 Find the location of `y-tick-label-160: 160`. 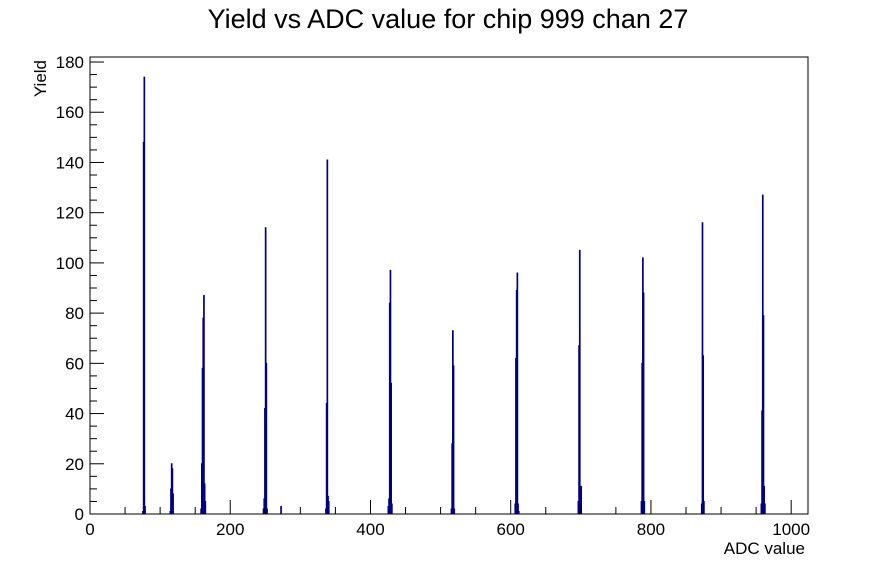

y-tick-label-160: 160 is located at coordinates (70, 112).